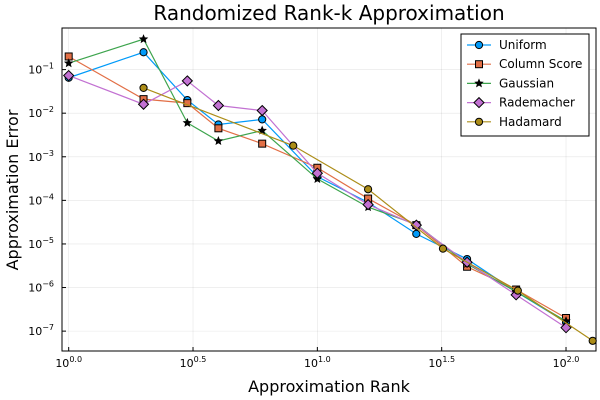 This screenshot has width=600, height=400. What do you see at coordinates (68, 362) in the screenshot?
I see `x-tick-label: 100.0` at bounding box center [68, 362].